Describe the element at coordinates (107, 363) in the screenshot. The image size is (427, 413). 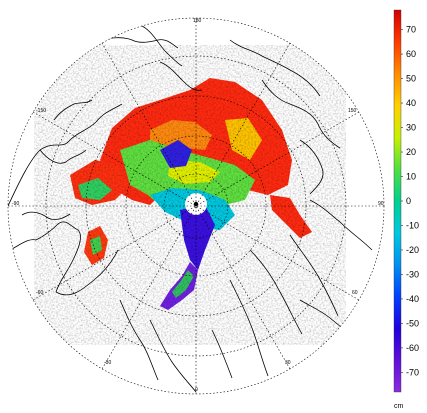
I see `lon-label-m30: -30` at that location.